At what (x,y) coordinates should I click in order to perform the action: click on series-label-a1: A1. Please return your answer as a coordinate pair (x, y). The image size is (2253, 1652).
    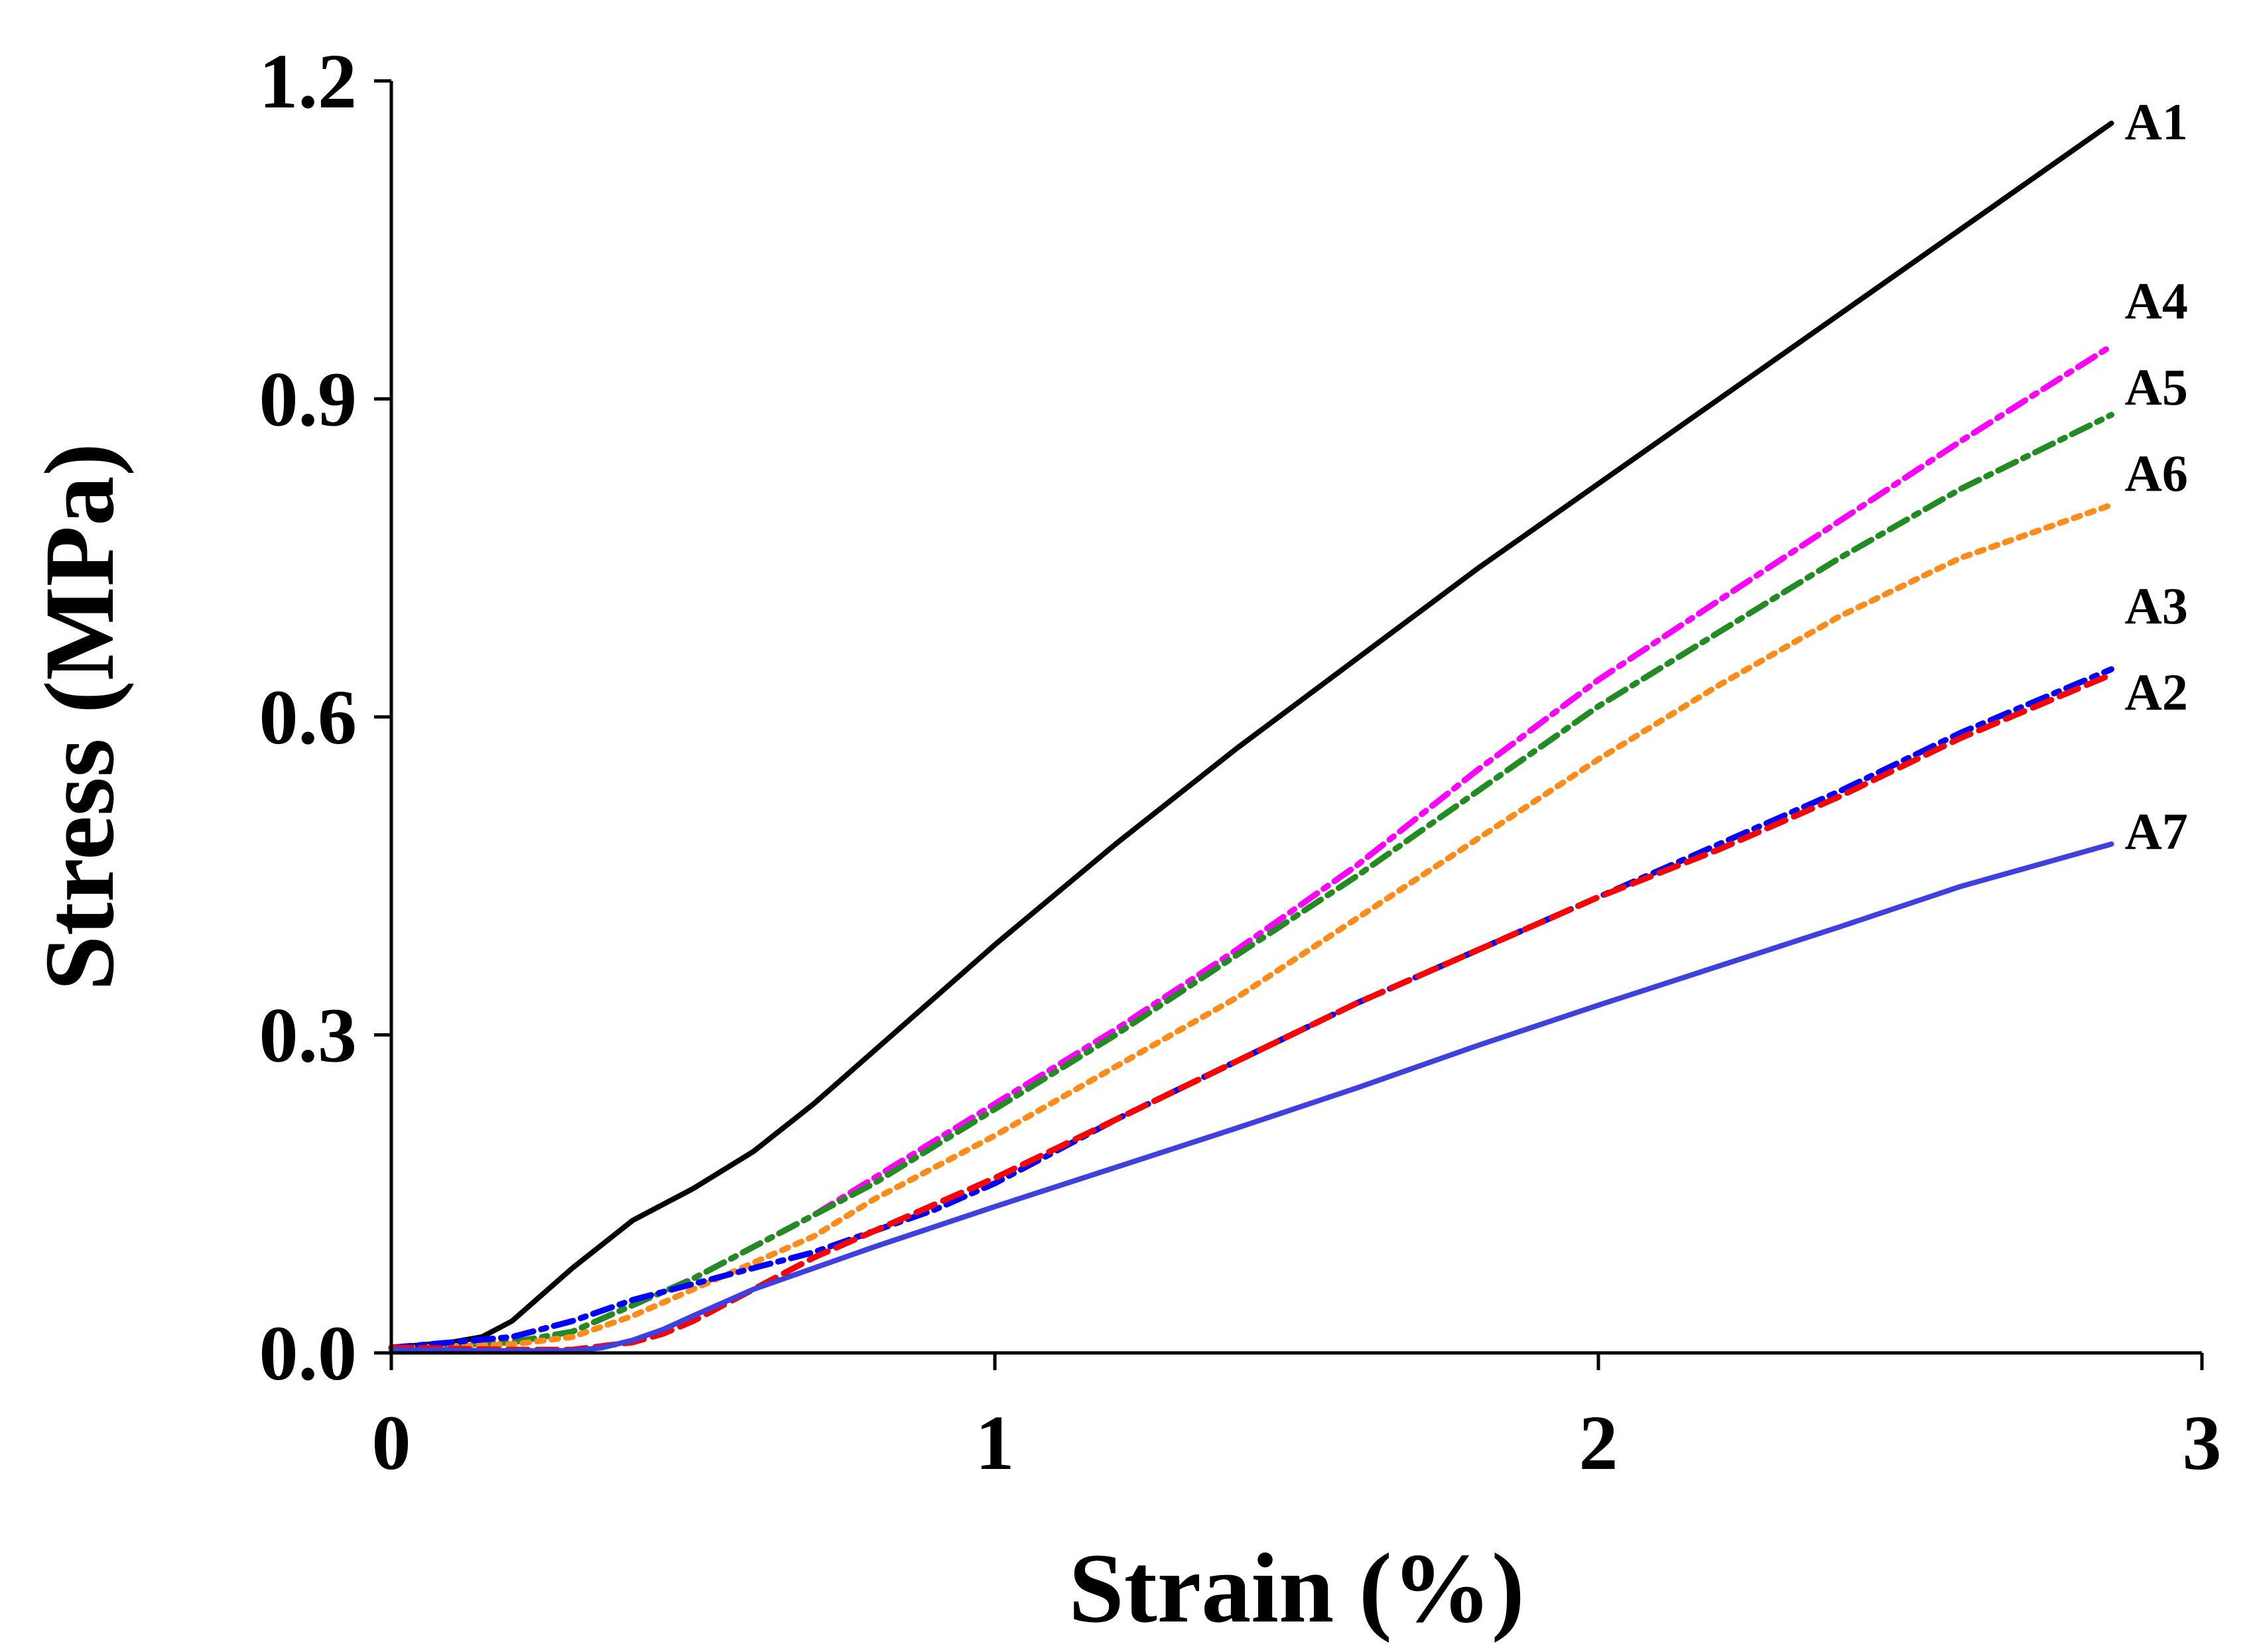
    Looking at the image, I should click on (2156, 122).